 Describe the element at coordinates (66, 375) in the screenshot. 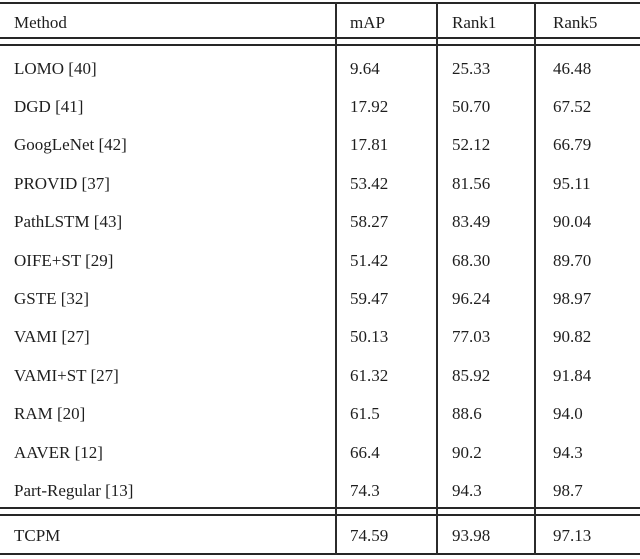

I see `method-cell: VAMI+ST [27]` at that location.